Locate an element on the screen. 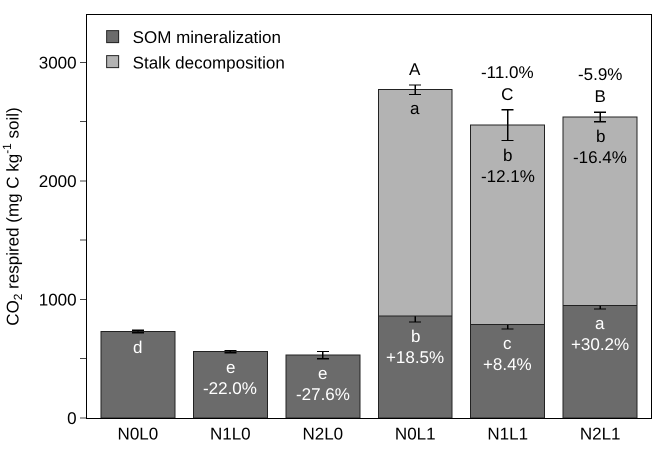 Image resolution: width=664 pixels, height=455 pixels. y-tick-label: 3000 is located at coordinates (57, 62).